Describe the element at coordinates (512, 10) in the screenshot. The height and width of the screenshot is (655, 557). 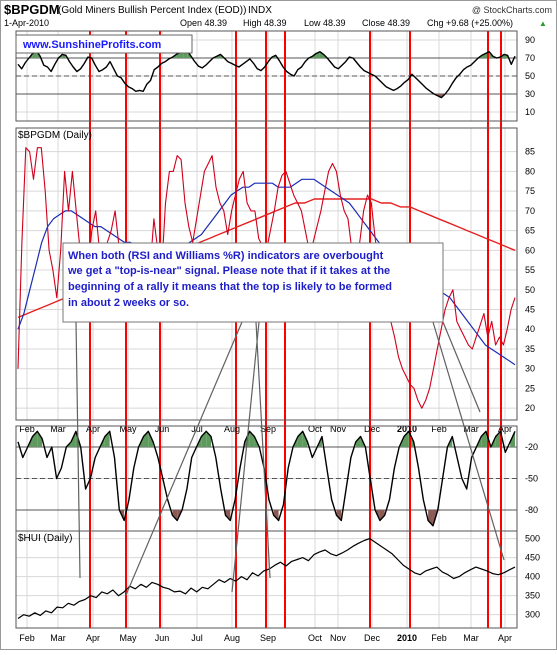
I see `copyright-label: @ StockCharts.com` at that location.